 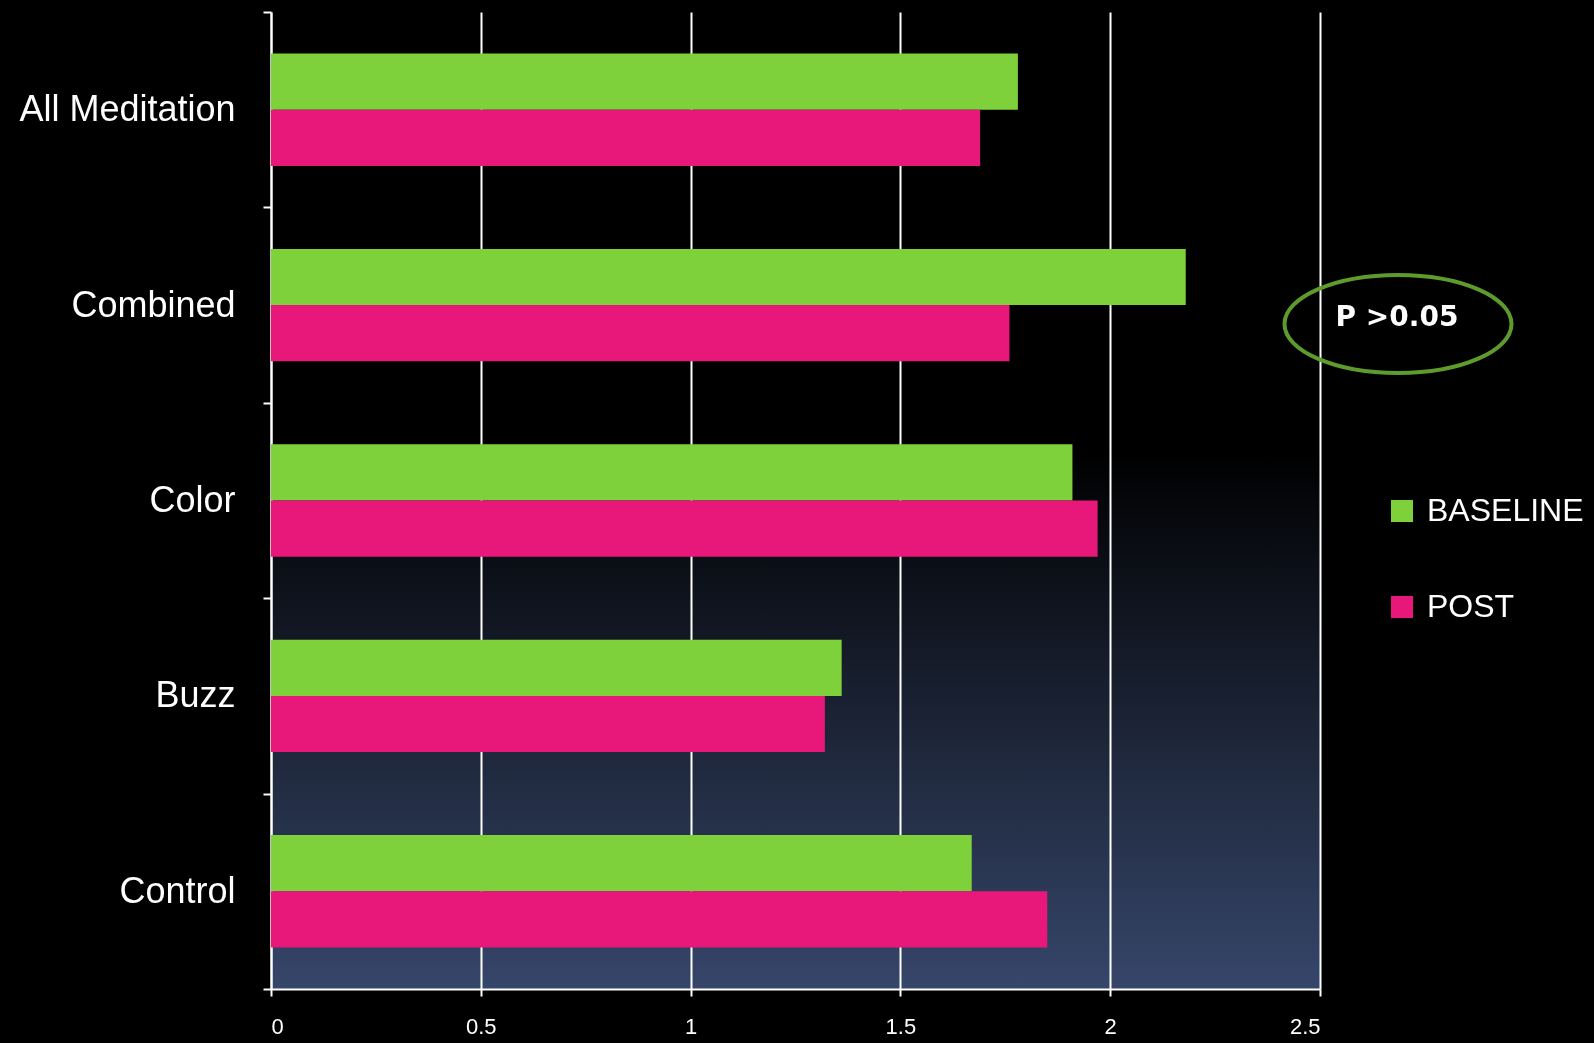 I want to click on y-tick-label: Control, so click(x=177, y=890).